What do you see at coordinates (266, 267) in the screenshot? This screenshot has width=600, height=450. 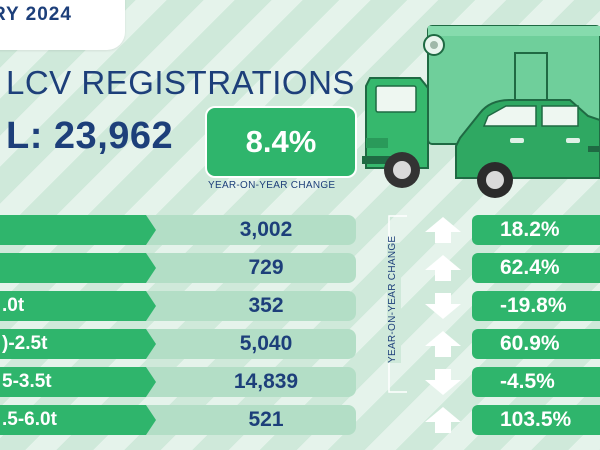 I see `row-value-2: 729` at bounding box center [266, 267].